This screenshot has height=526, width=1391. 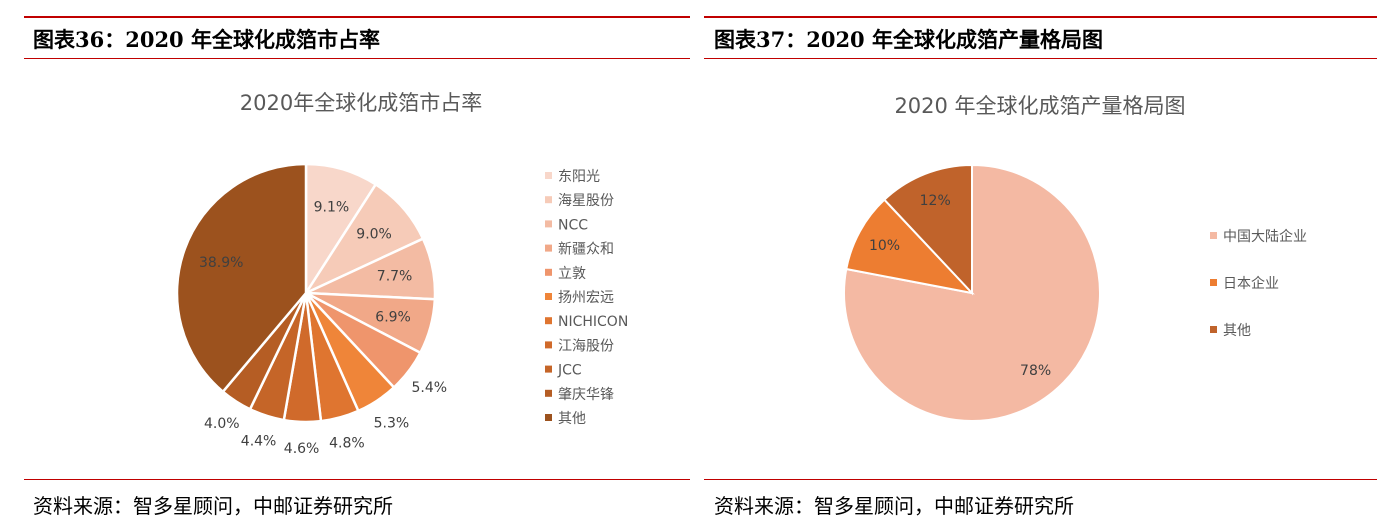 What do you see at coordinates (572, 419) in the screenshot?
I see `legend-label-10: 其他` at bounding box center [572, 419].